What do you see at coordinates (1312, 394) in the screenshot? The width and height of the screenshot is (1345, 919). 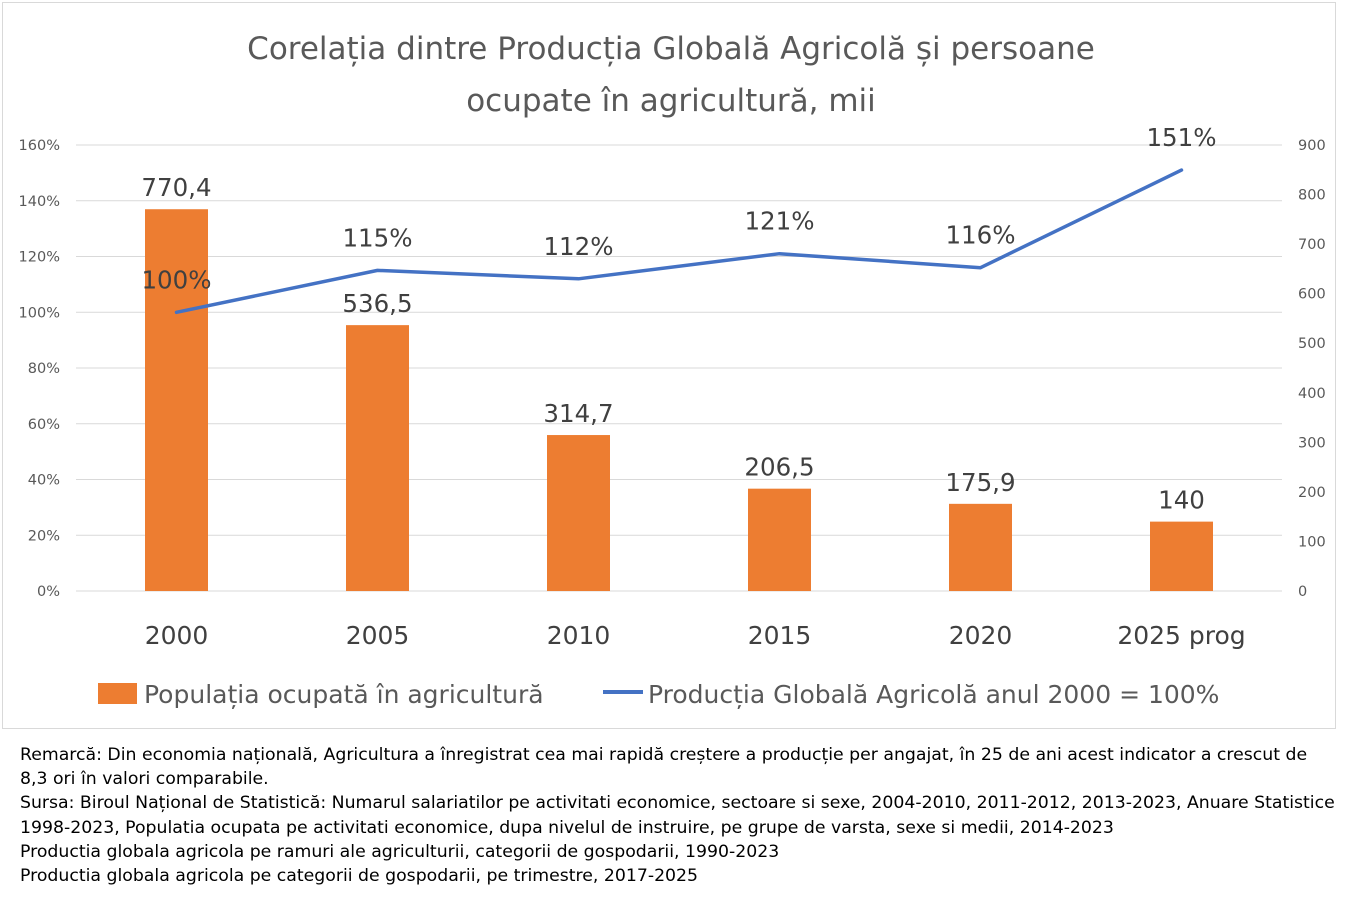 I see `right-axis-tick-label: 400` at bounding box center [1312, 394].